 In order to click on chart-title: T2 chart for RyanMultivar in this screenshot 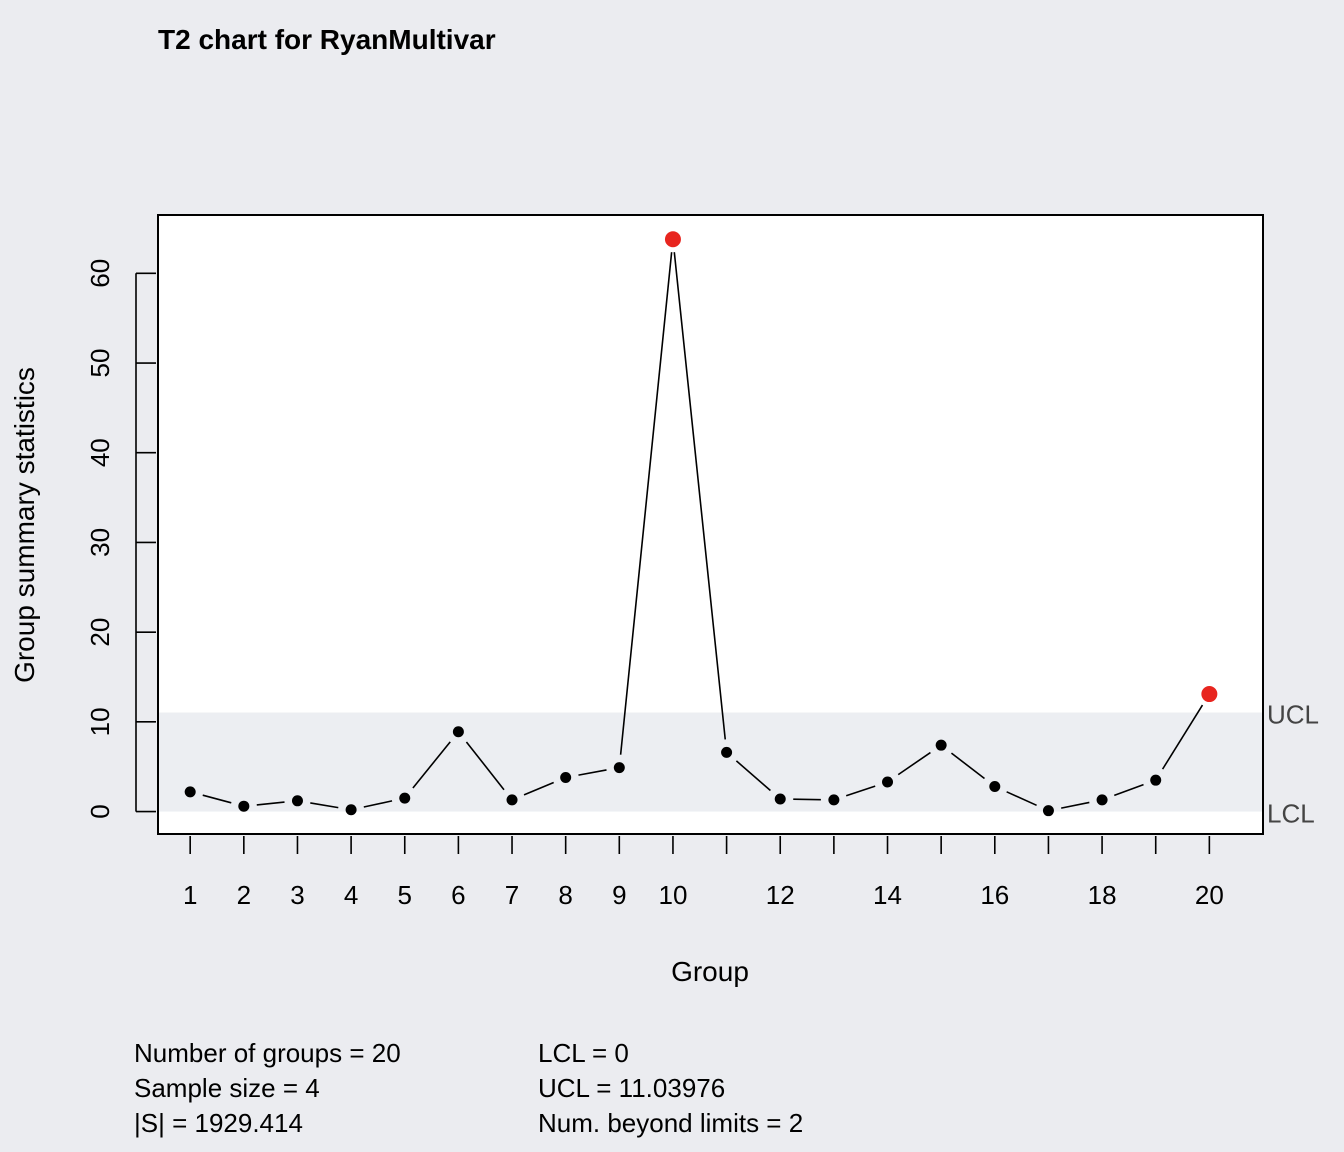, I will do `click(327, 39)`.